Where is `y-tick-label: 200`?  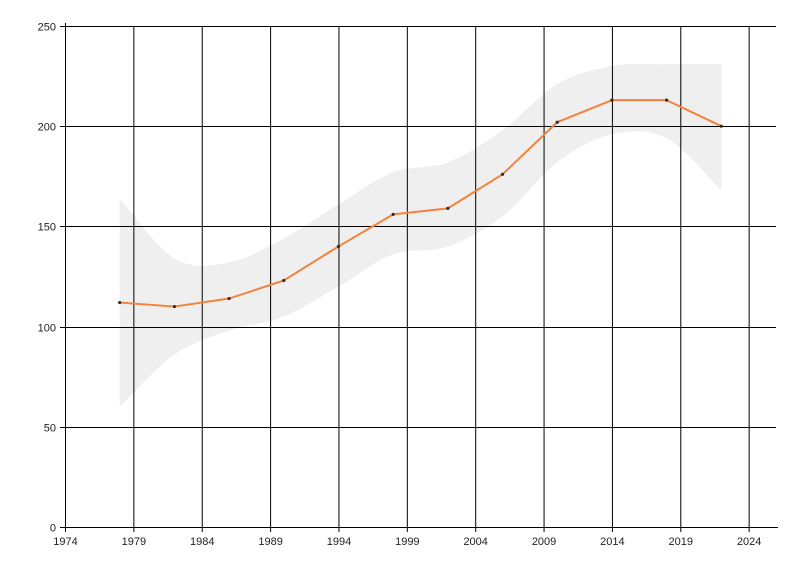 y-tick-label: 200 is located at coordinates (47, 128).